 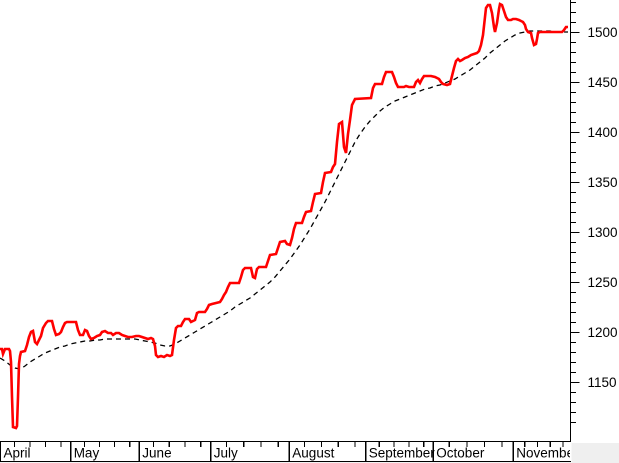 What do you see at coordinates (602, 382) in the screenshot?
I see `y-axis-tick-label: 1150` at bounding box center [602, 382].